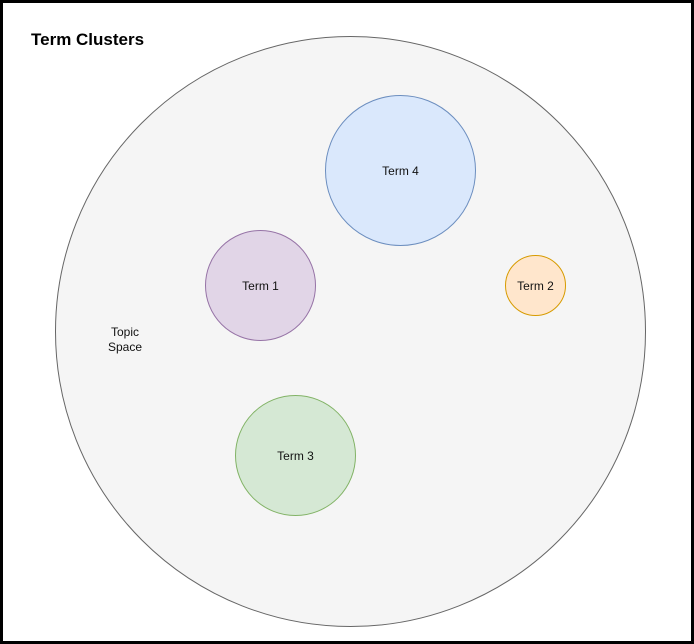 This screenshot has height=644, width=694. I want to click on term-1-label: Term 1, so click(260, 285).